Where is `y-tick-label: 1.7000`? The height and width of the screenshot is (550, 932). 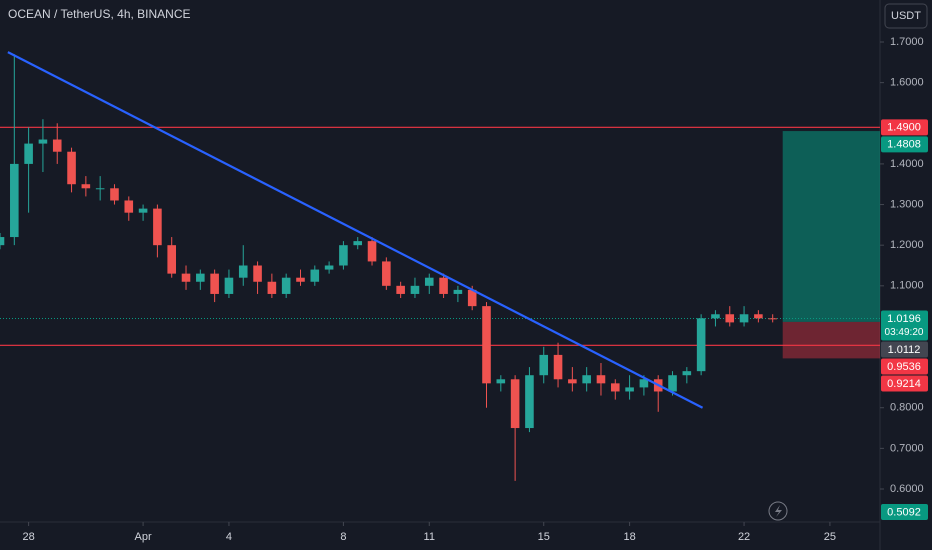
y-tick-label: 1.7000 is located at coordinates (907, 42).